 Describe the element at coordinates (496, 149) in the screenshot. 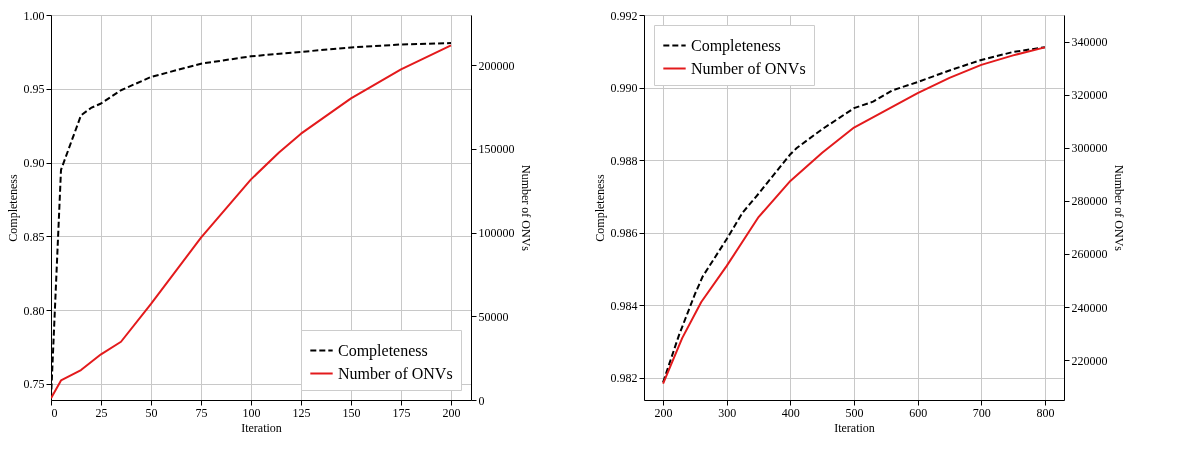

I see `y2-tick-label: 150000` at that location.